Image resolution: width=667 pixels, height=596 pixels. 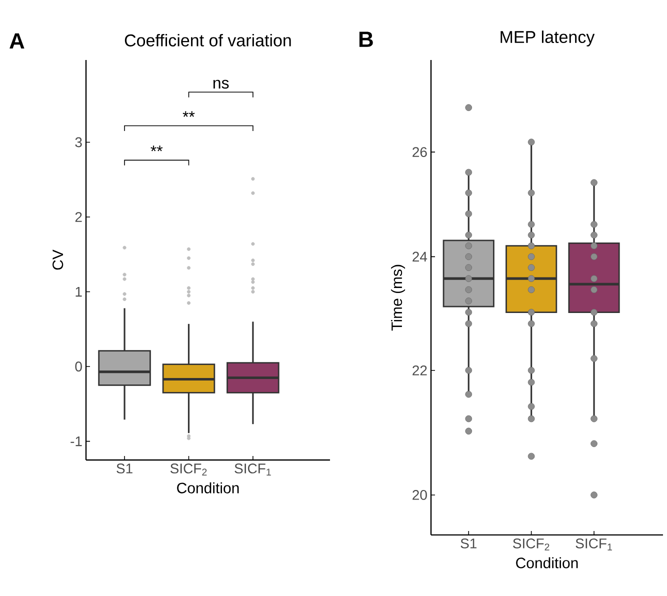 What do you see at coordinates (79, 291) in the screenshot?
I see `y-tick-label: 1` at bounding box center [79, 291].